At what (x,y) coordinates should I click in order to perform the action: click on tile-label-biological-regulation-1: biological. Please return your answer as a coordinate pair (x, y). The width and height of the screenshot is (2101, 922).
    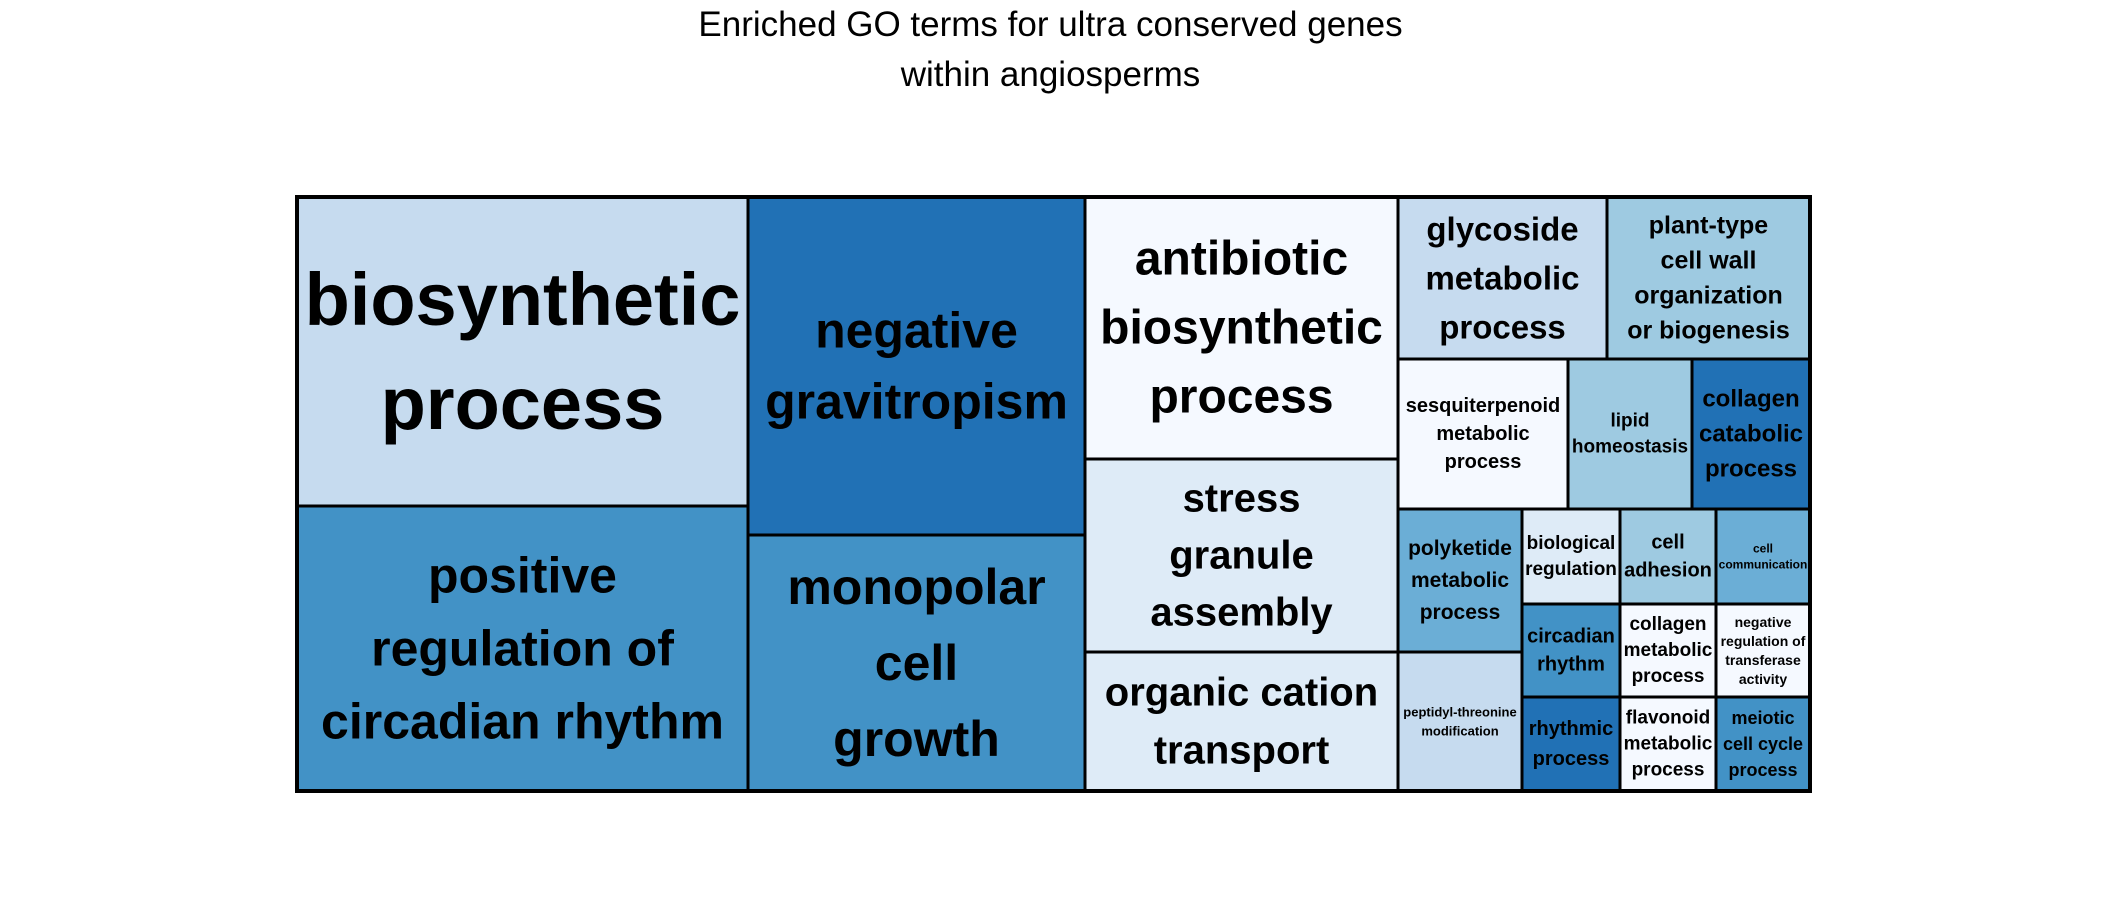
    Looking at the image, I should click on (1571, 543).